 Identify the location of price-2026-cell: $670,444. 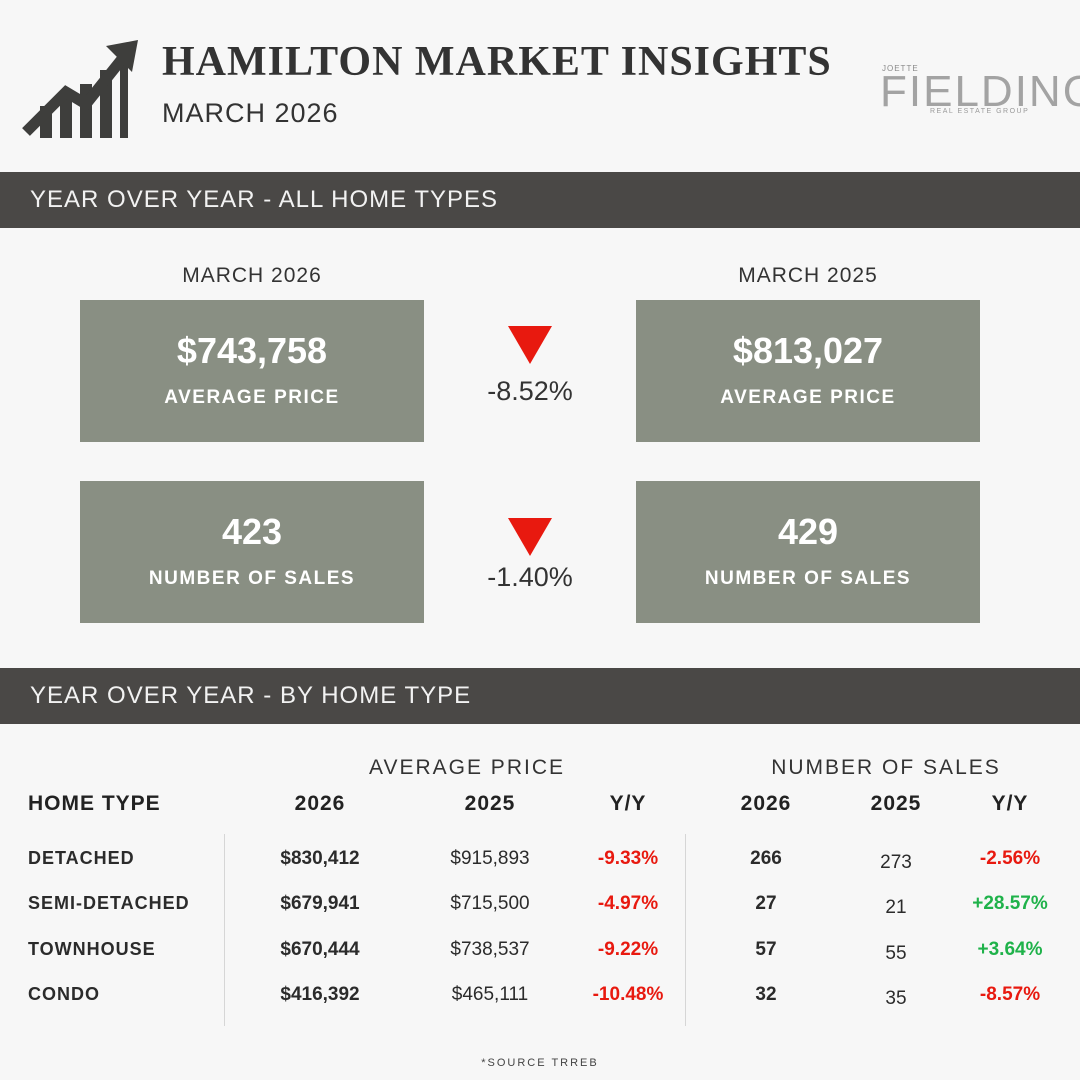
(320, 949).